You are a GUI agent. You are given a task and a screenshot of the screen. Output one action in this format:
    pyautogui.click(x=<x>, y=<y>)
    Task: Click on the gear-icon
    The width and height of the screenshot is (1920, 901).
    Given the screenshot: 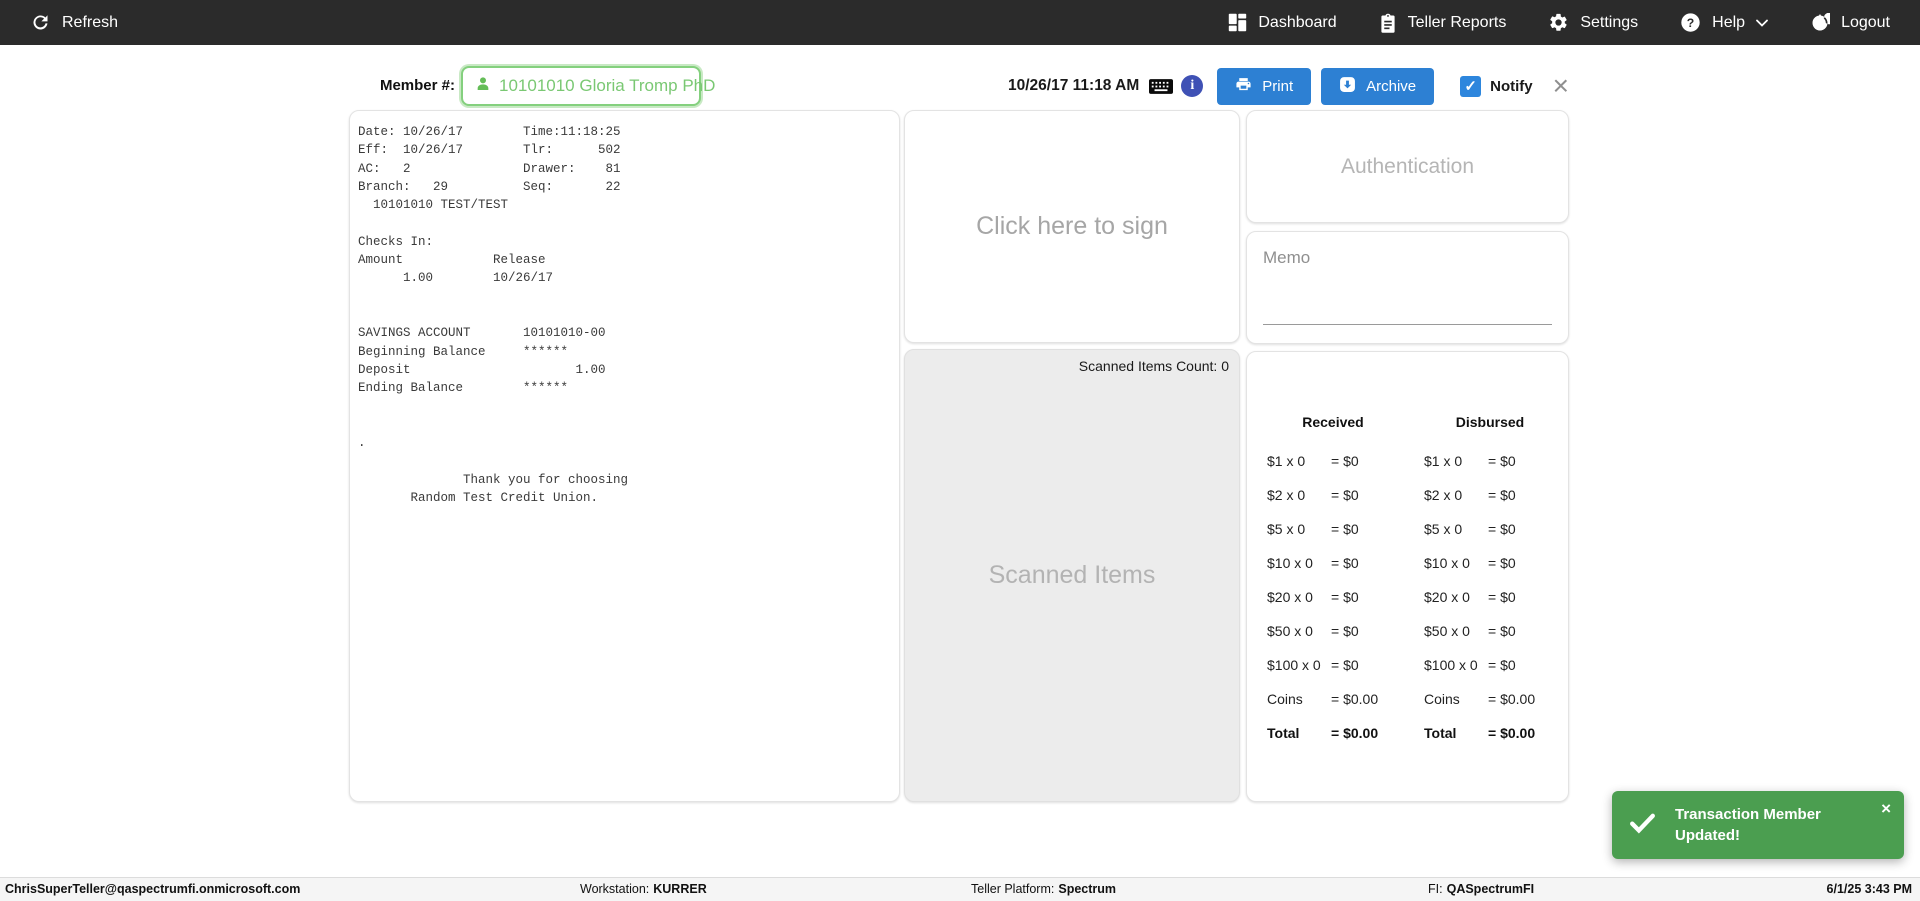 What is the action you would take?
    pyautogui.click(x=1558, y=22)
    